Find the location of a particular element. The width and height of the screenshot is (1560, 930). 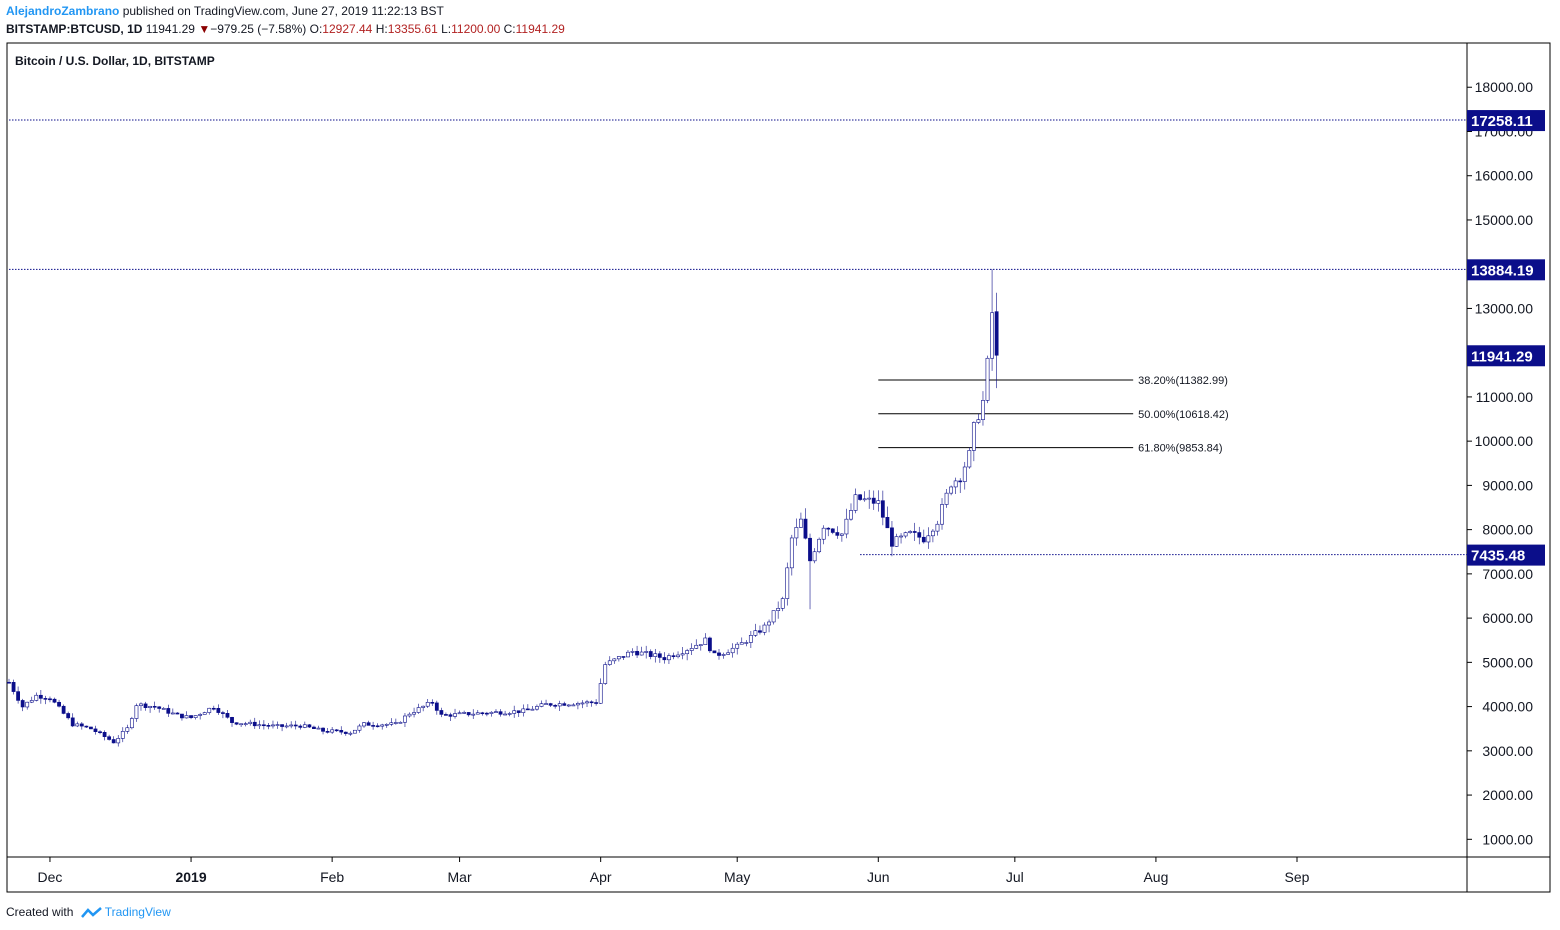

y-tick-label: 15000.00 is located at coordinates (1504, 220).